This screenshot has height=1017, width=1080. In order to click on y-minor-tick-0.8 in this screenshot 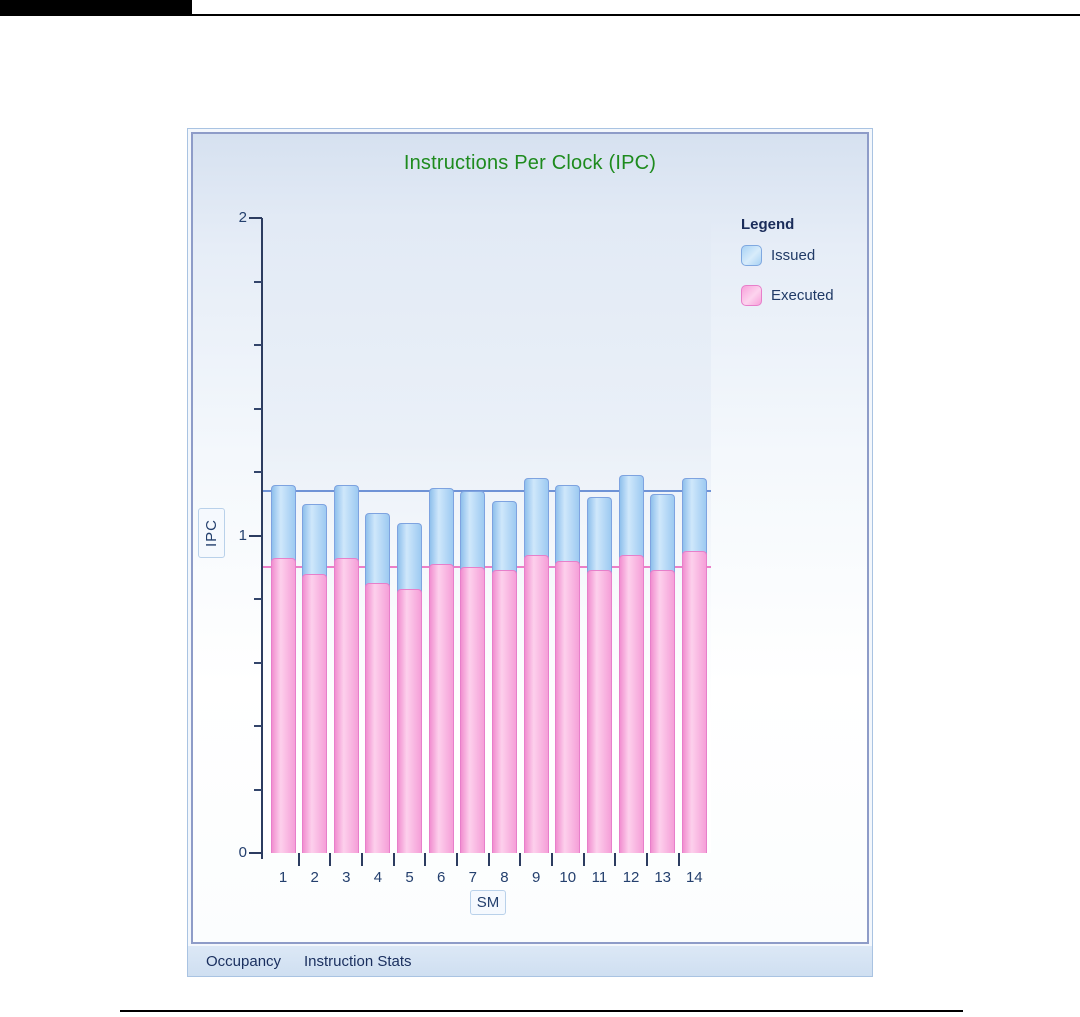, I will do `click(258, 599)`.